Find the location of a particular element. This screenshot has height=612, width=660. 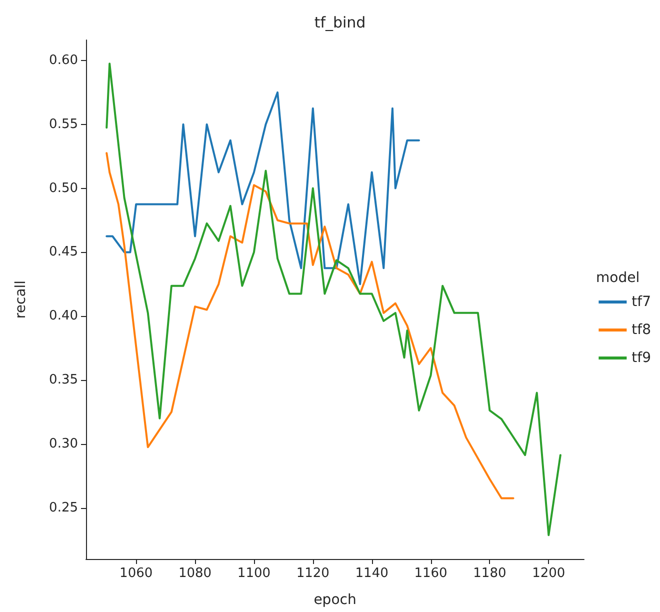

y-tick-label: 0.30 is located at coordinates (63, 444).